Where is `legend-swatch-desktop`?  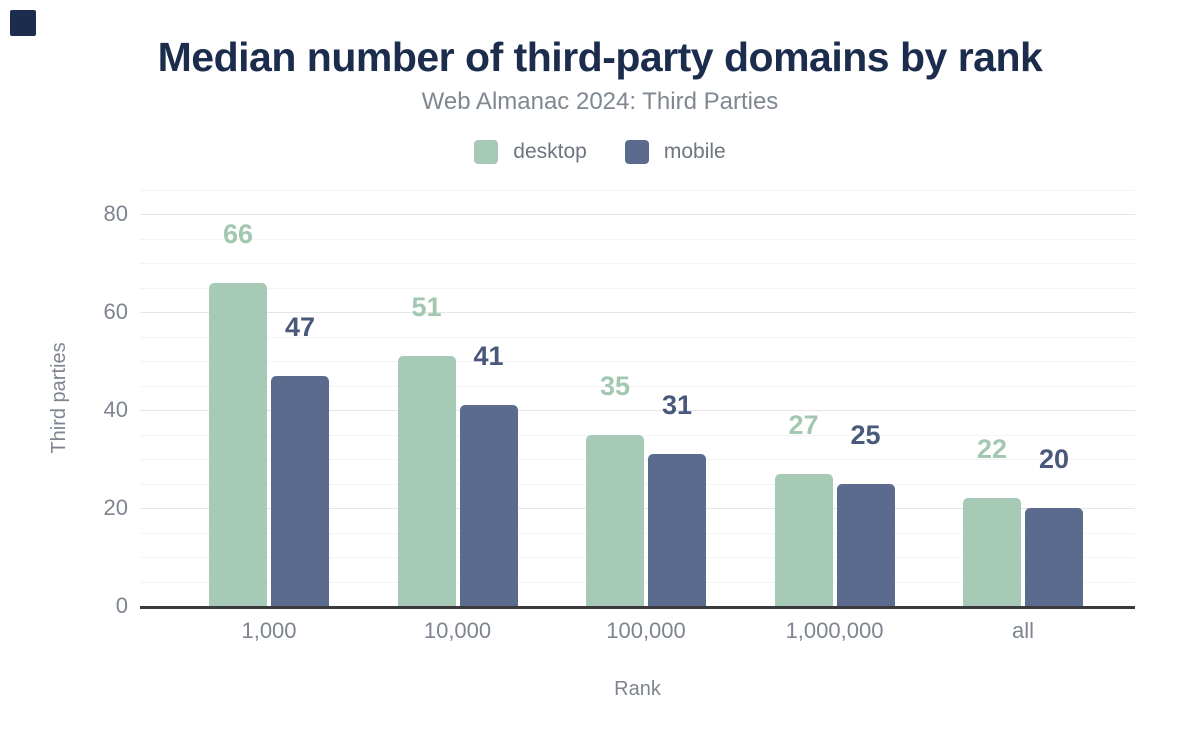
legend-swatch-desktop is located at coordinates (486, 152).